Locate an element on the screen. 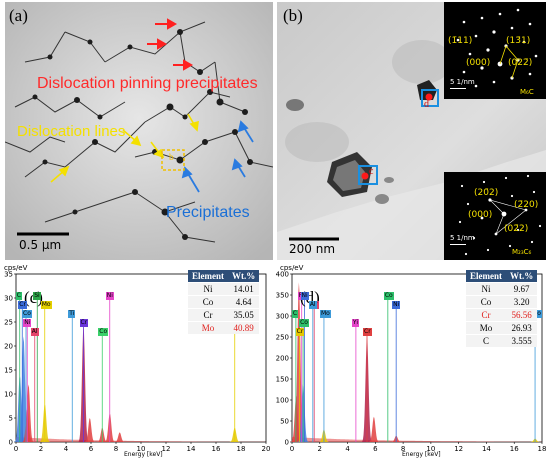 The width and height of the screenshot is (550, 461). y-tick-label: 250 is located at coordinates (282, 338).